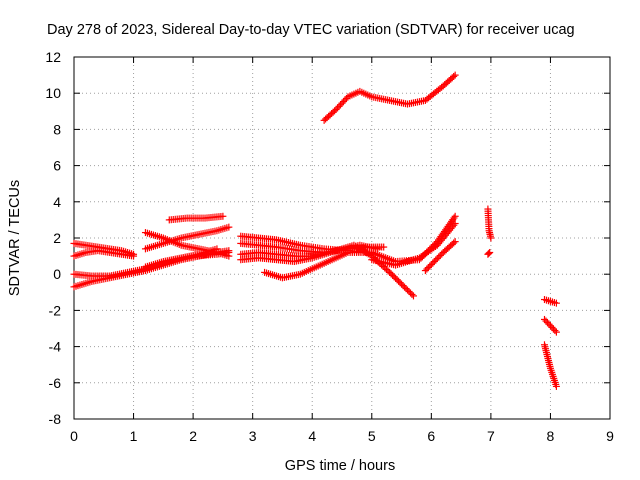 The height and width of the screenshot is (480, 640). What do you see at coordinates (74, 436) in the screenshot?
I see `x-tick-label: 0` at bounding box center [74, 436].